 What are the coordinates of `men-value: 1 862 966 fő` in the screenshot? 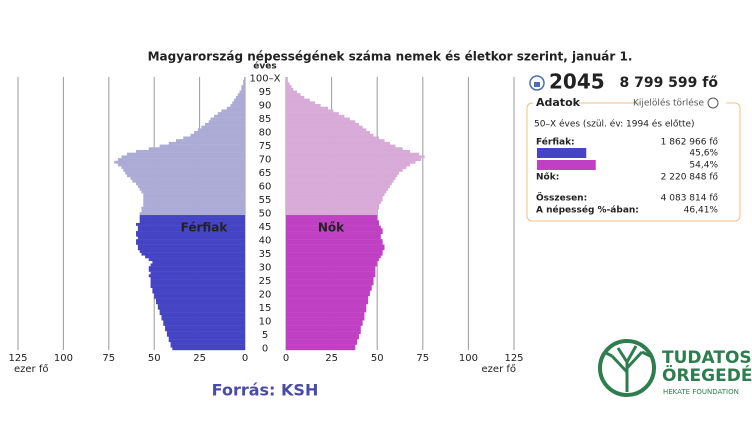 It's located at (690, 143).